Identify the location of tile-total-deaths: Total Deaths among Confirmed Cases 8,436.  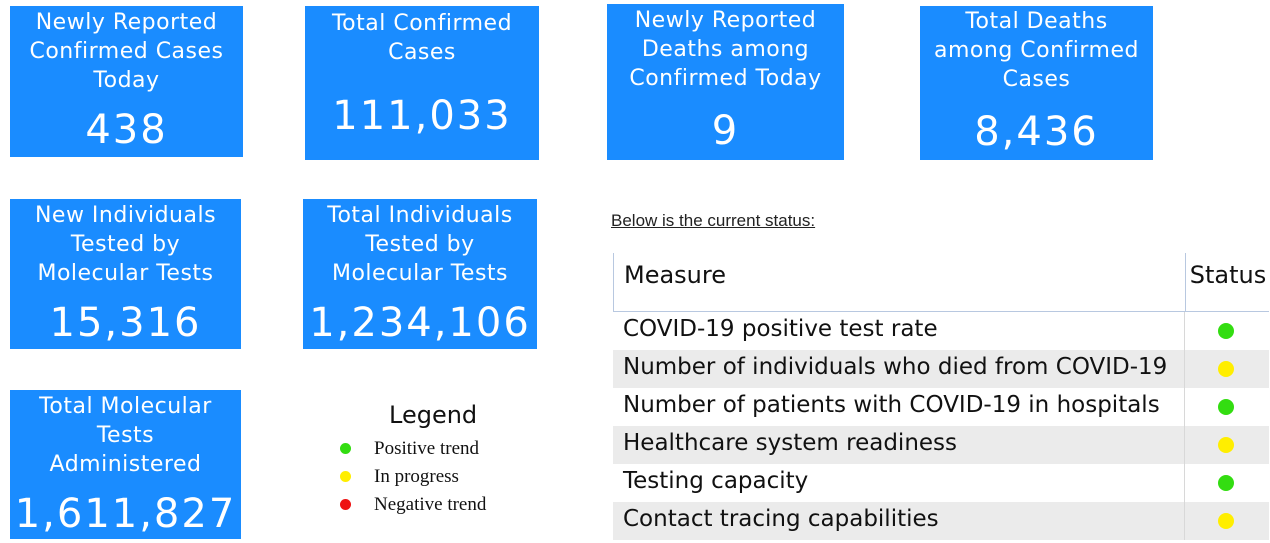
(1036, 83).